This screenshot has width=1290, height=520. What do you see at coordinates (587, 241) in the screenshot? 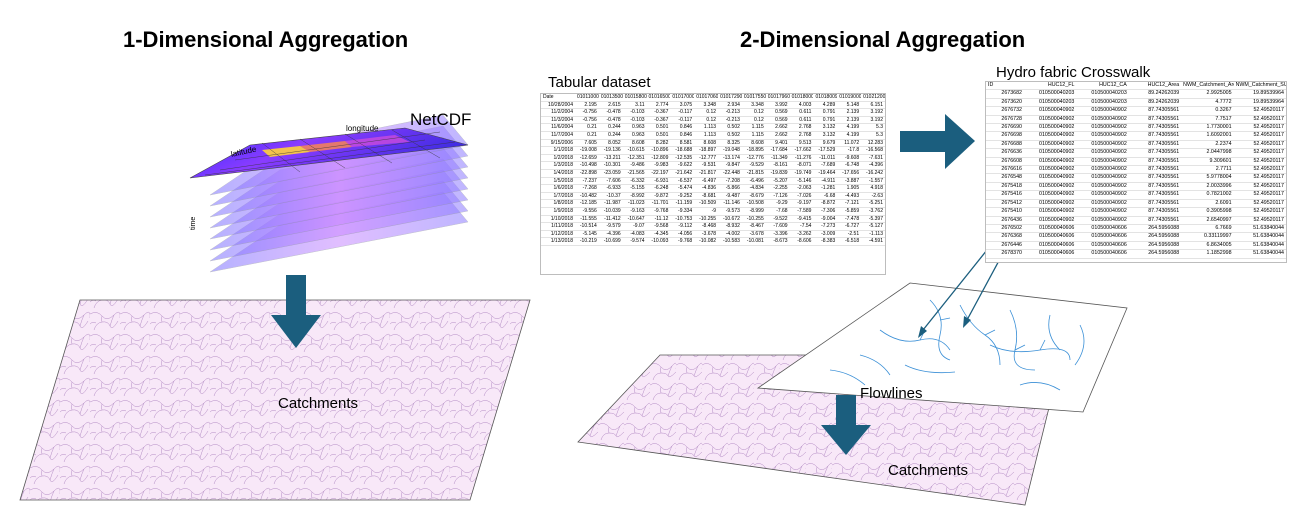
I see `tabular-cell: -10.219` at bounding box center [587, 241].